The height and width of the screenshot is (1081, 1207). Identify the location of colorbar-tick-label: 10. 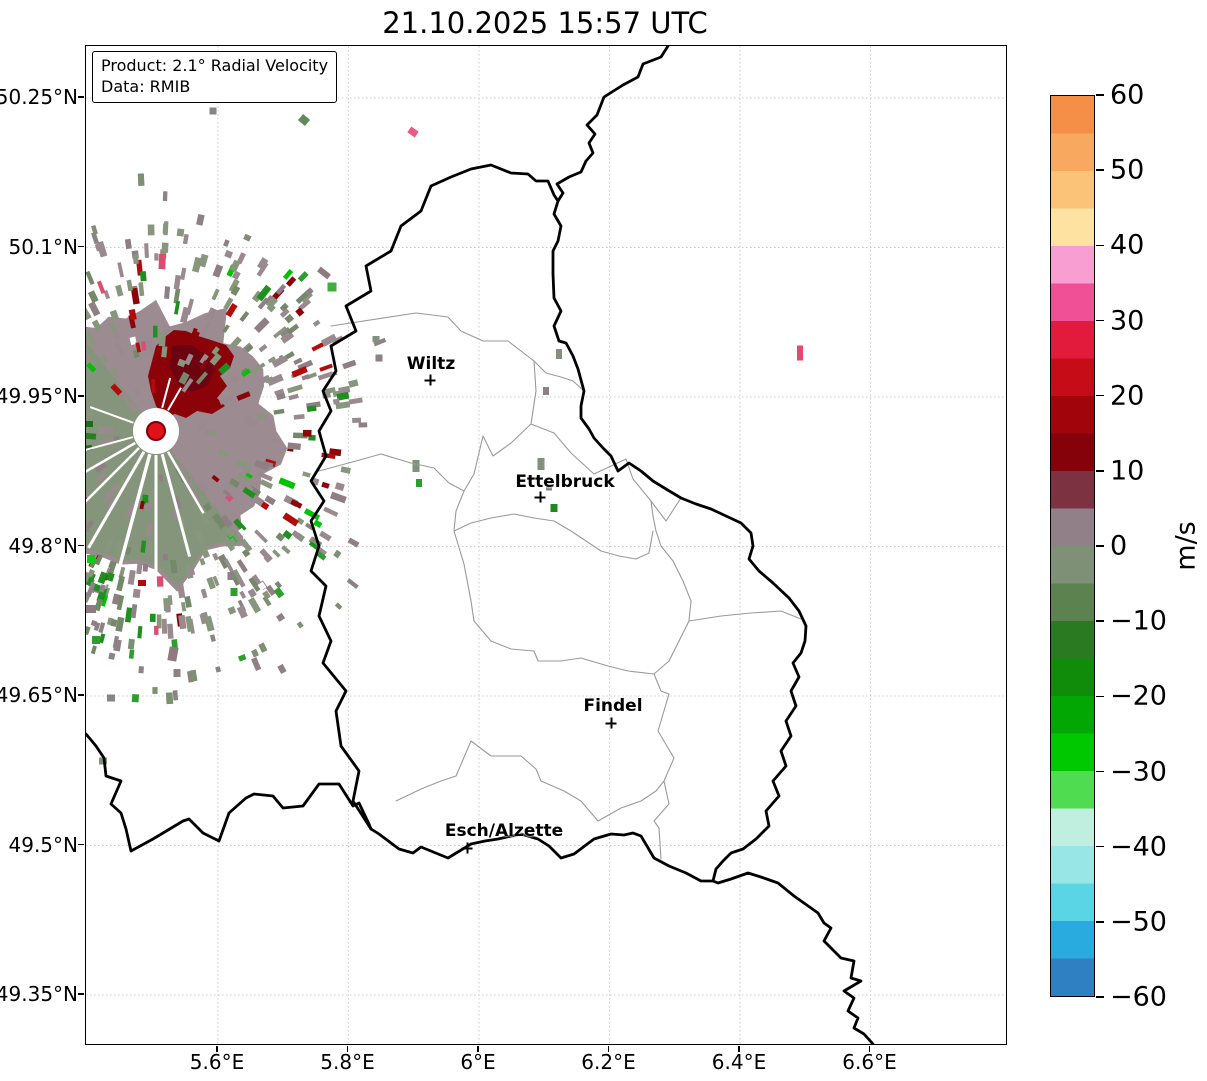
(1127, 471).